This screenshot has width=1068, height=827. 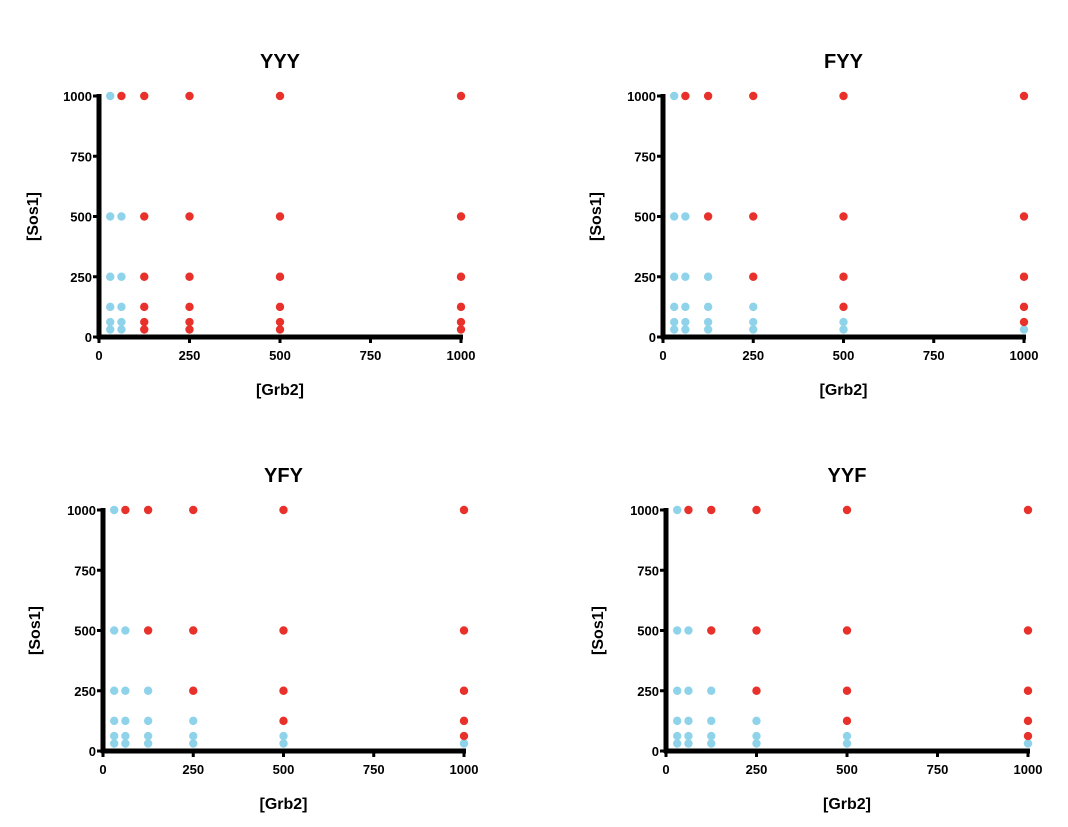 What do you see at coordinates (280, 62) in the screenshot?
I see `chart-title: YYY` at bounding box center [280, 62].